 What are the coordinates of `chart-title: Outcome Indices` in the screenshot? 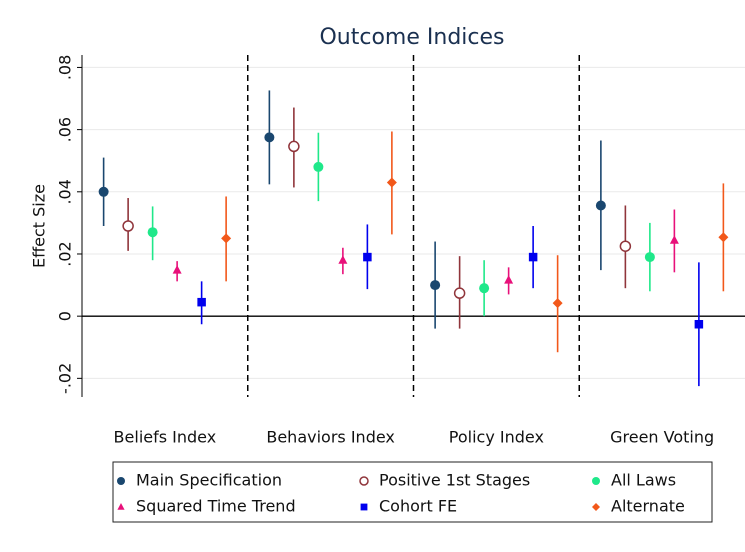 It's located at (411, 37).